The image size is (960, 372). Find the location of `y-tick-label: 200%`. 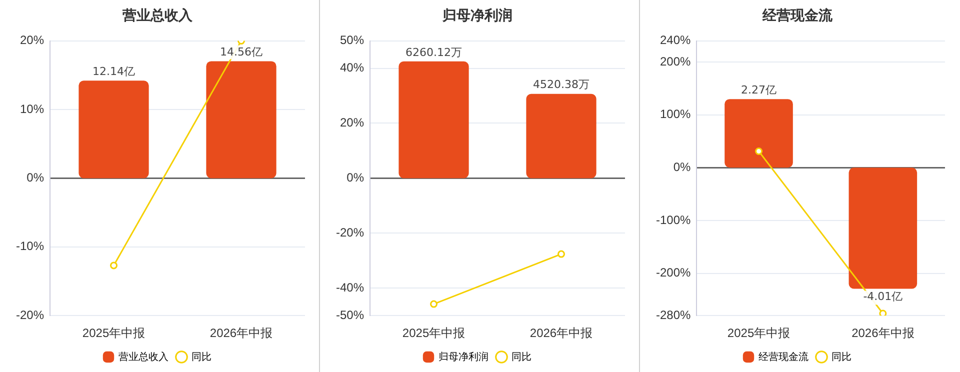

y-tick-label: 200% is located at coordinates (676, 61).